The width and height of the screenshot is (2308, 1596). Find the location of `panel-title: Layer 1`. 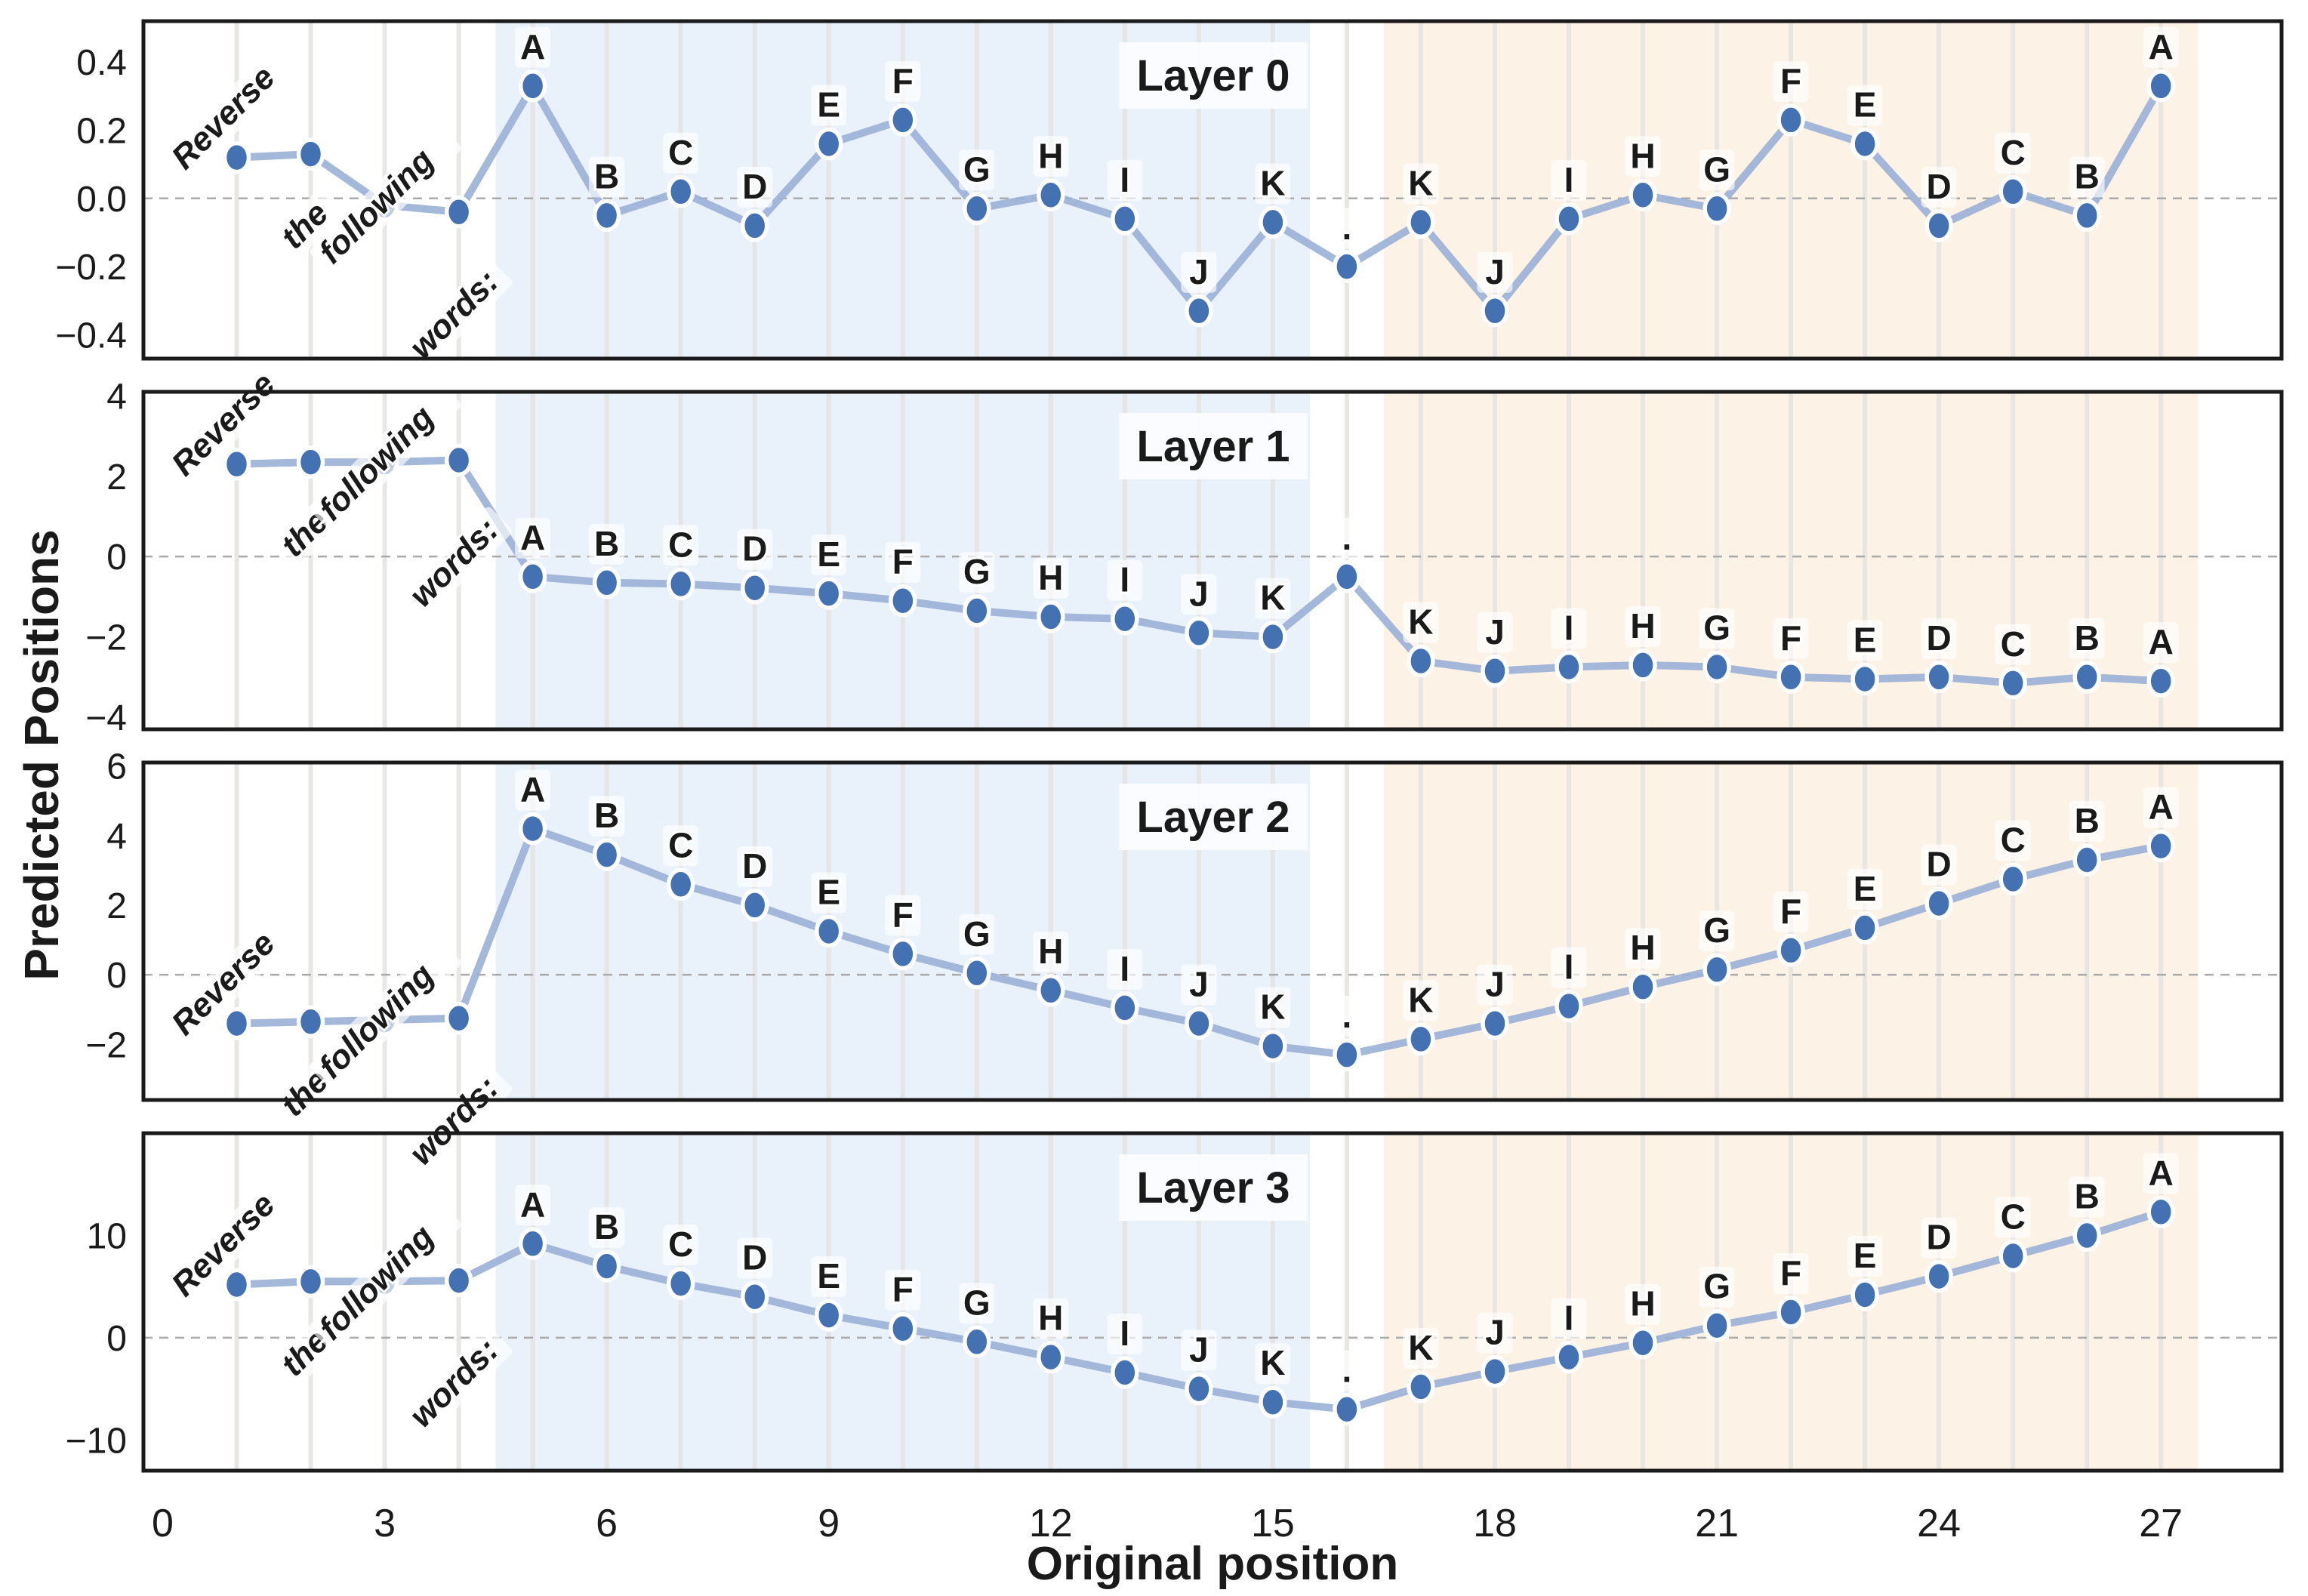

panel-title: Layer 1 is located at coordinates (1213, 446).